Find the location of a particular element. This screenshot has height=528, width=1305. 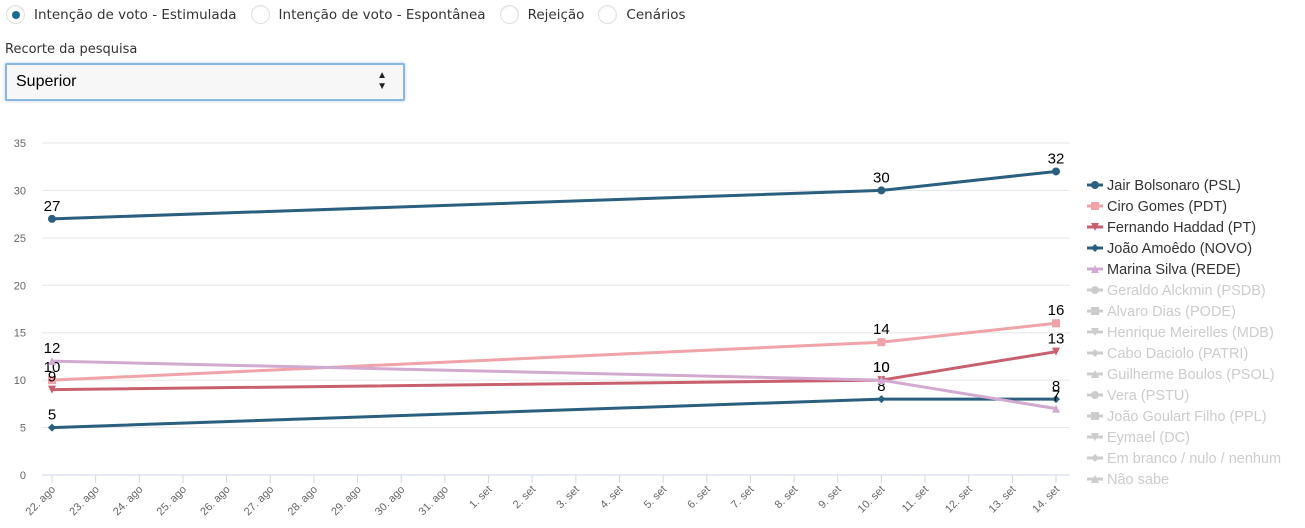

x-tick-label: 7. set is located at coordinates (743, 498).